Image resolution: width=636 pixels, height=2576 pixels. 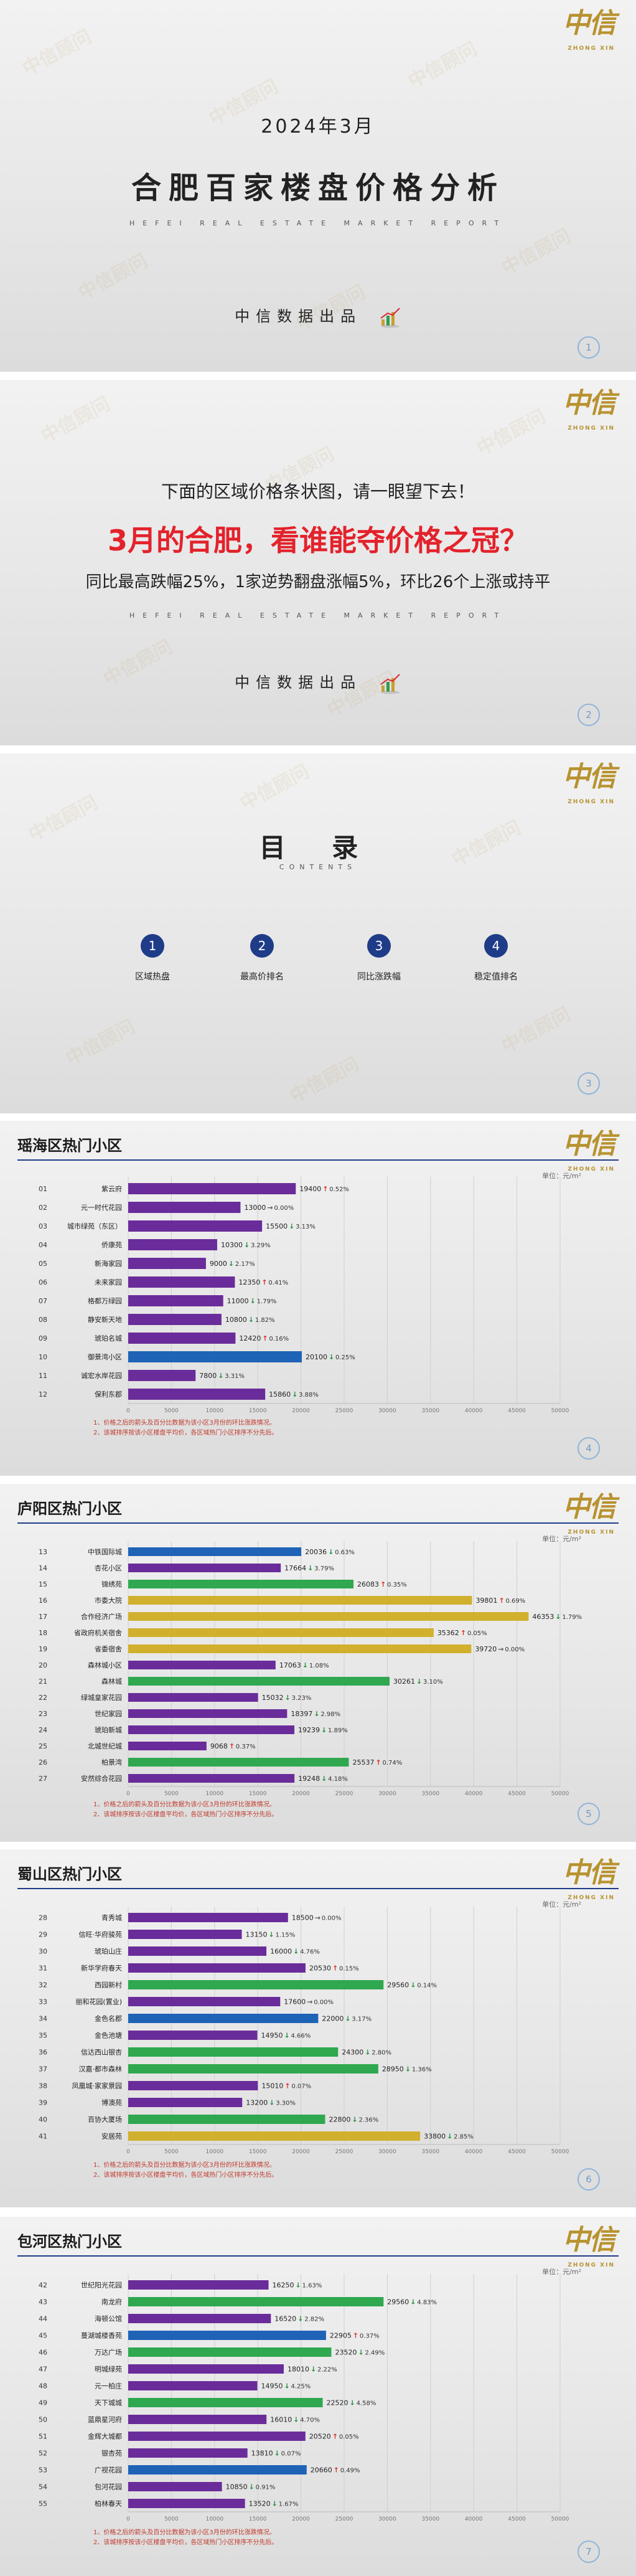 I want to click on up-arrow-icon: ↑, so click(x=336, y=2470).